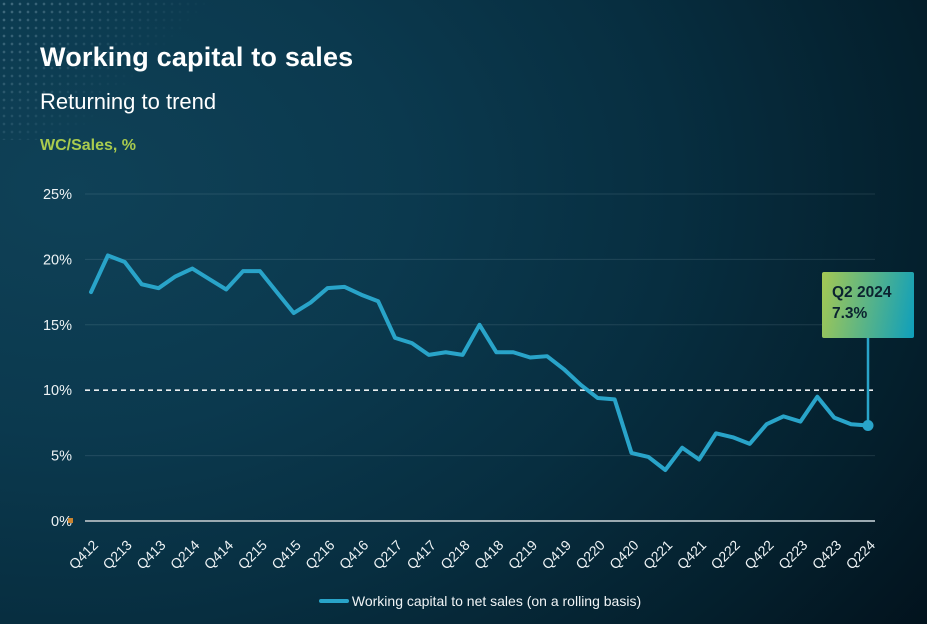 The width and height of the screenshot is (927, 624). I want to click on y-tick-label: 25%, so click(57, 195).